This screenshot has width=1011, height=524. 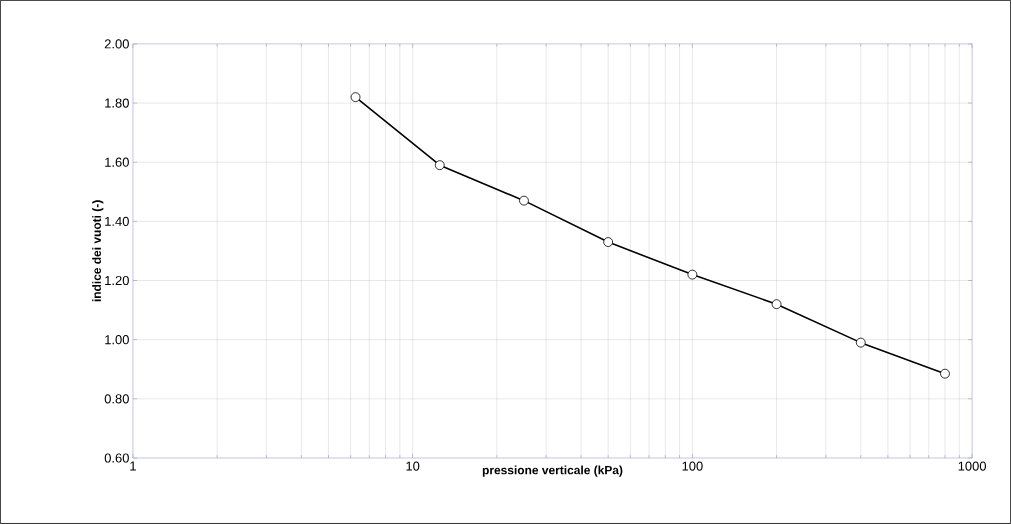 I want to click on y-tick-label: 0.60, so click(x=116, y=458).